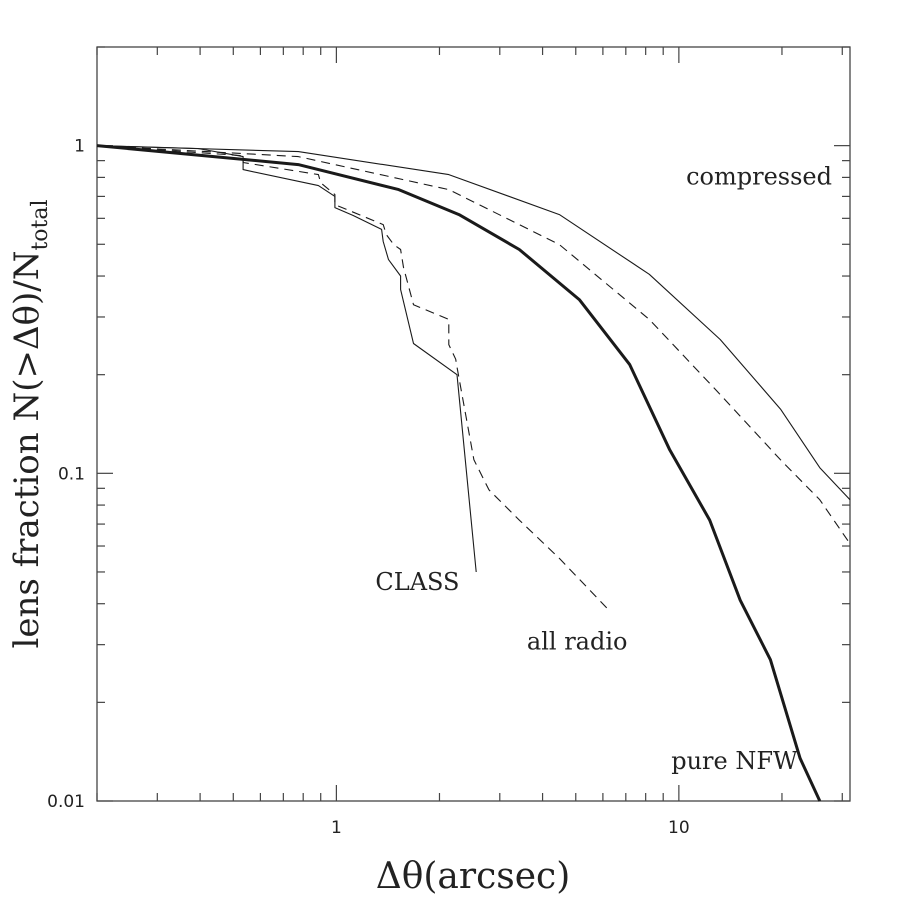 The image size is (897, 897). Describe the element at coordinates (66, 802) in the screenshot. I see `y-tick-label: 0.01` at that location.